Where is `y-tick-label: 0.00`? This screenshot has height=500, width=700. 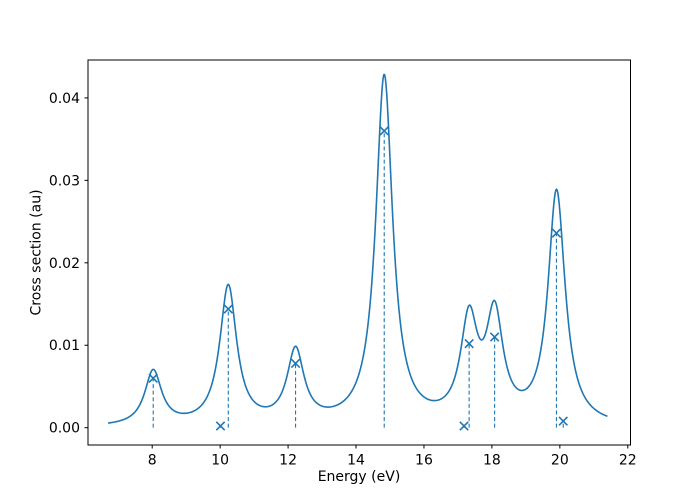 y-tick-label: 0.00 is located at coordinates (64, 429).